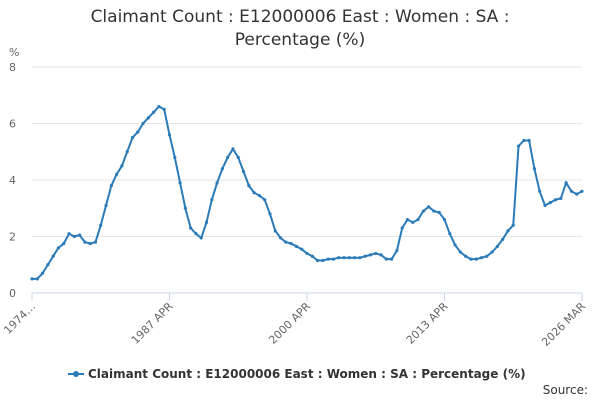 This screenshot has width=600, height=400. What do you see at coordinates (12, 237) in the screenshot?
I see `y-tick-label: 2` at bounding box center [12, 237].